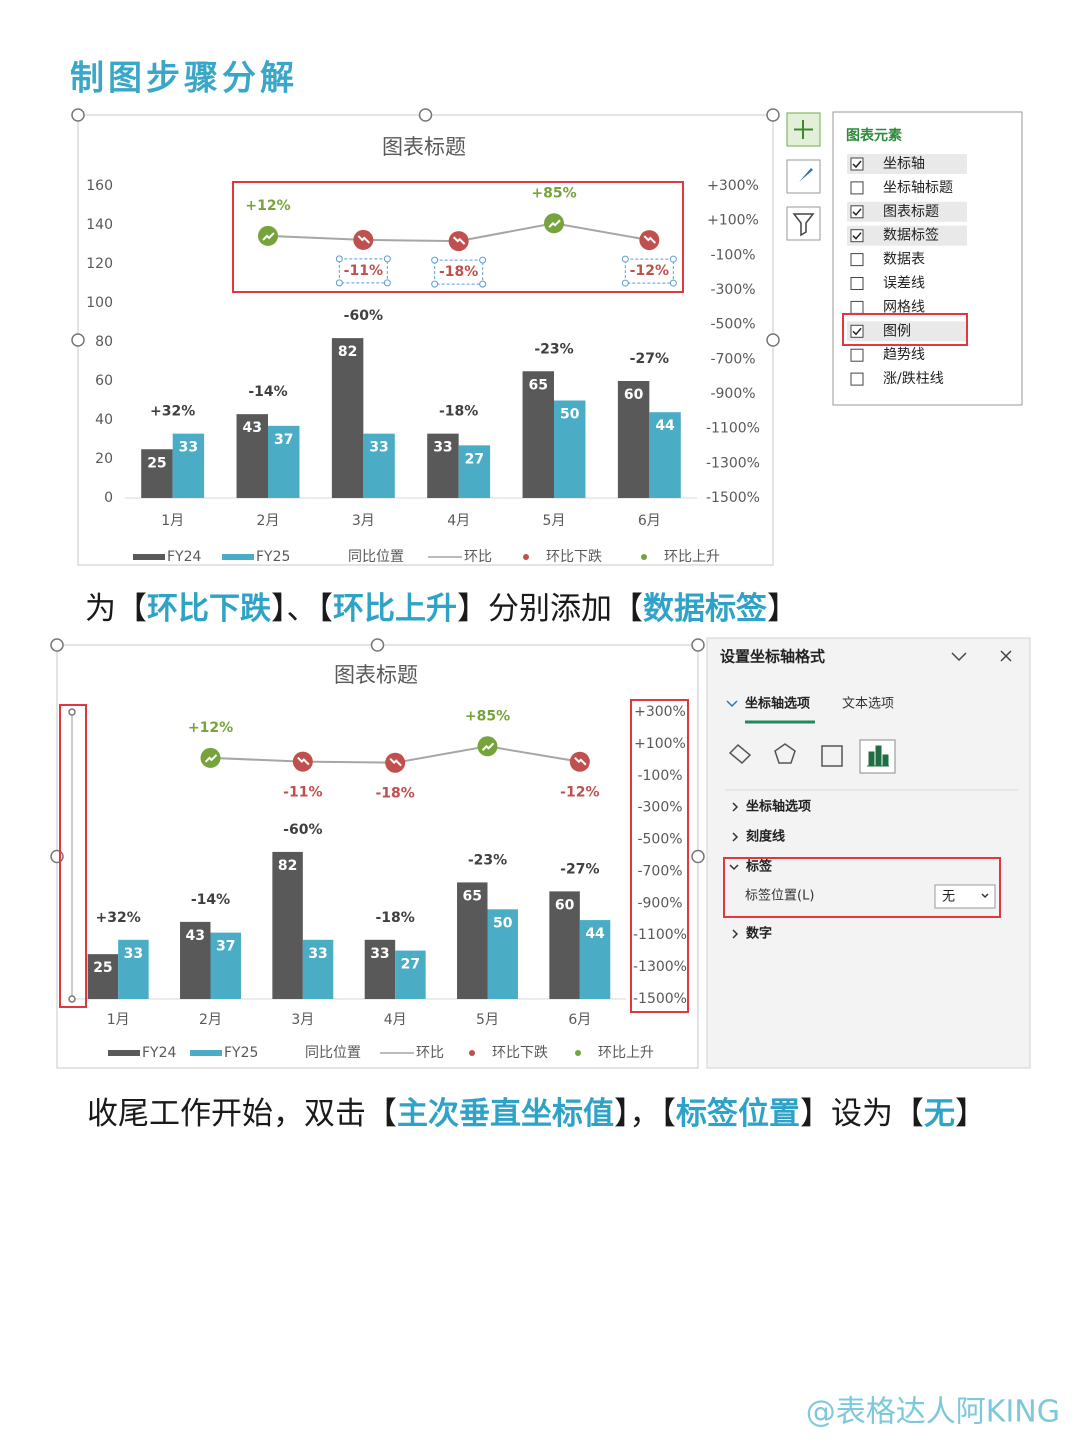 This screenshot has width=1080, height=1440. Describe the element at coordinates (874, 135) in the screenshot. I see `panel-title: 图表元素` at that location.